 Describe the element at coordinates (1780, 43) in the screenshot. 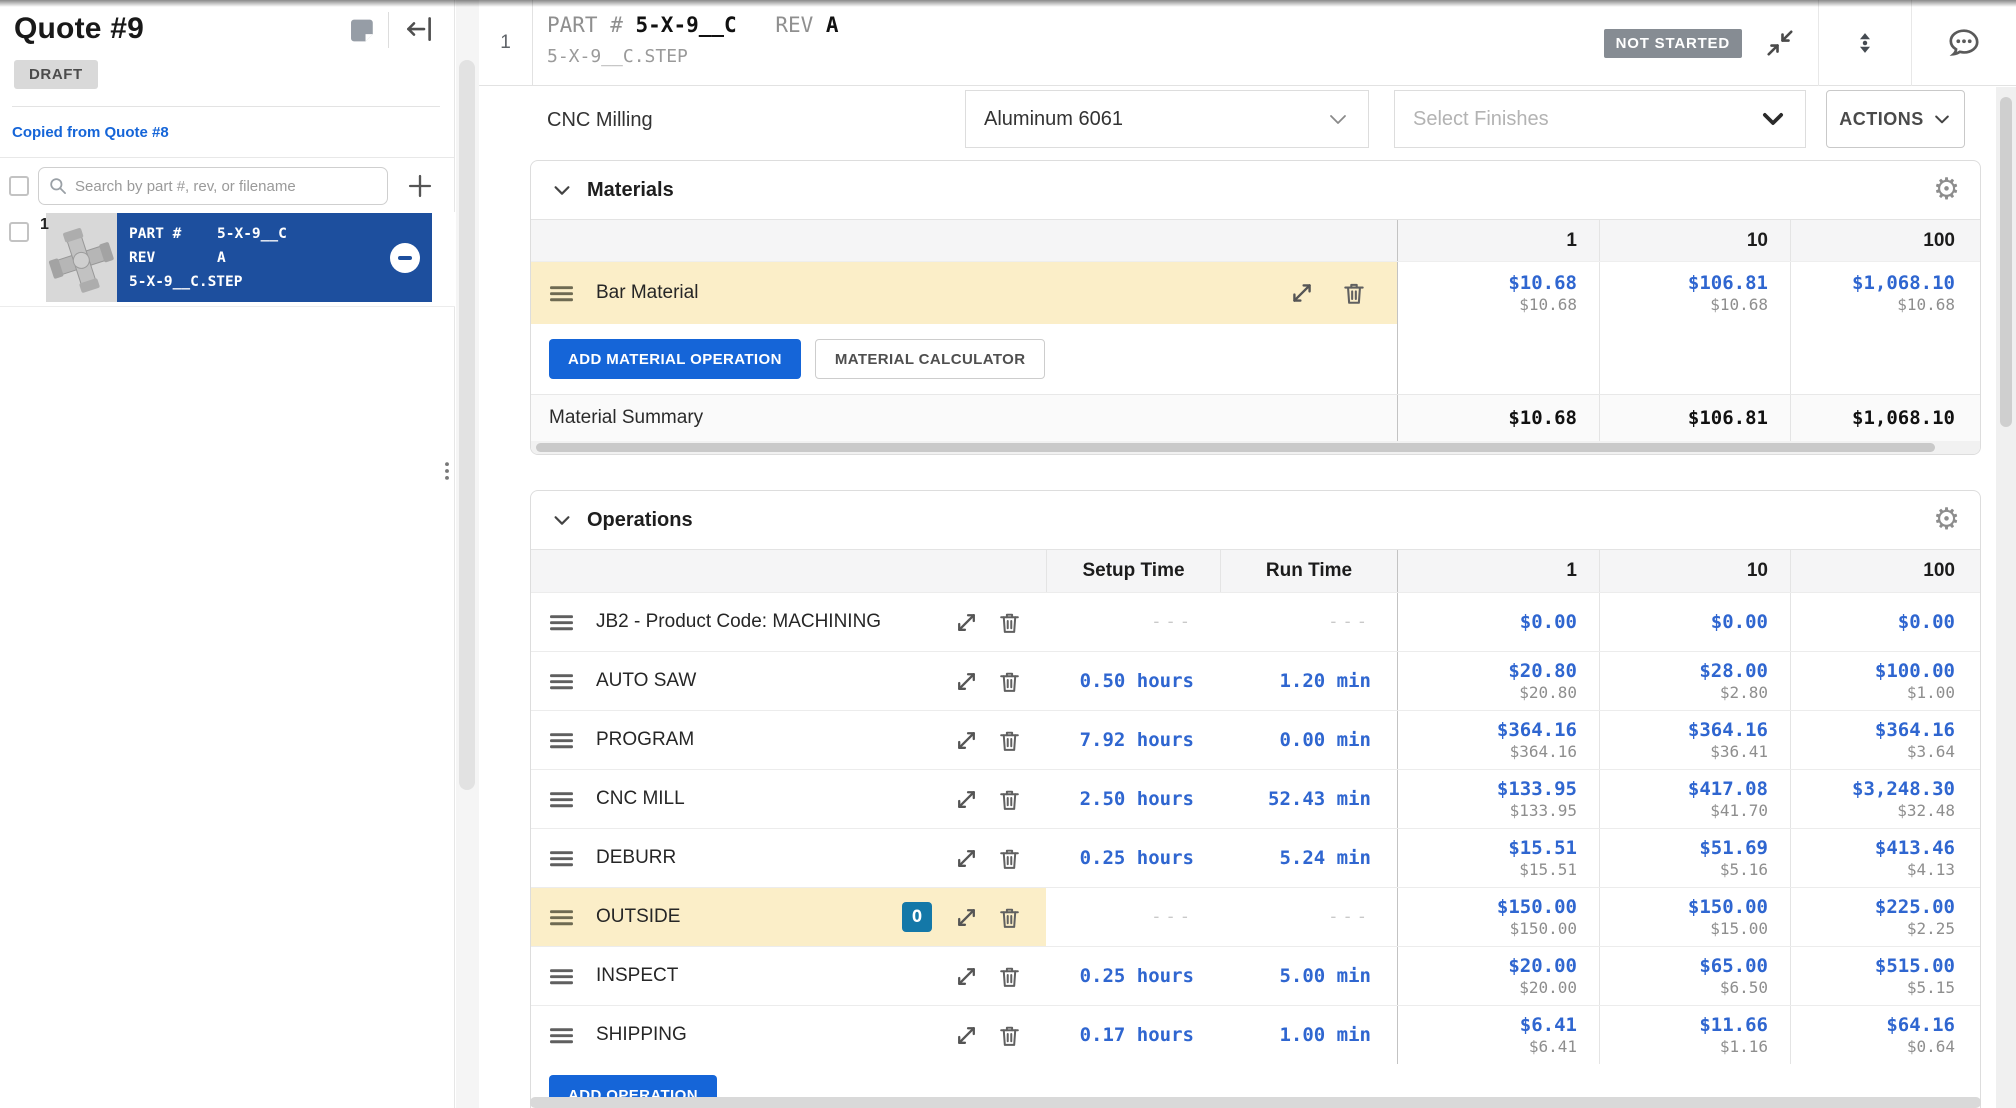

I see `collapse-panel-icon` at that location.